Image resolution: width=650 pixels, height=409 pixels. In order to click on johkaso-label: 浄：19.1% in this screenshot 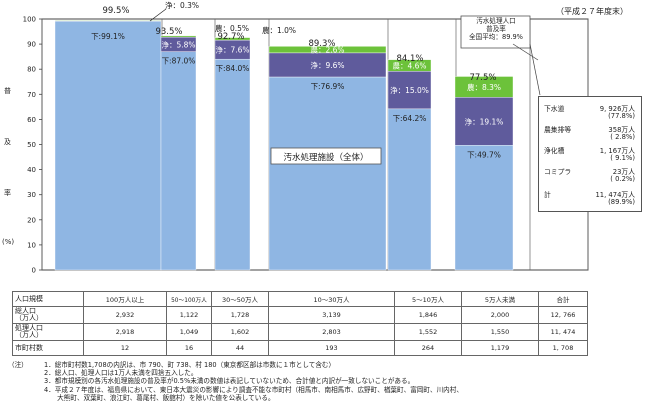, I will do `click(484, 121)`.